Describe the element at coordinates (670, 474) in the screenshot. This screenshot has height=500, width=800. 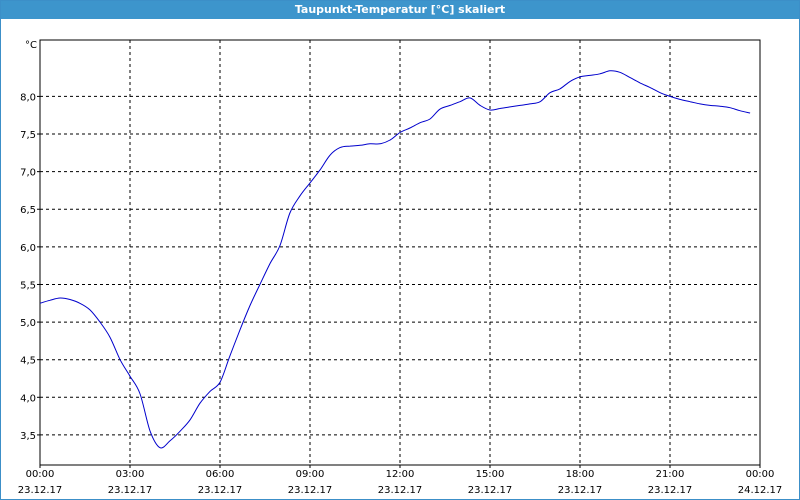
I see `x-tick-time-label: 21:00` at that location.